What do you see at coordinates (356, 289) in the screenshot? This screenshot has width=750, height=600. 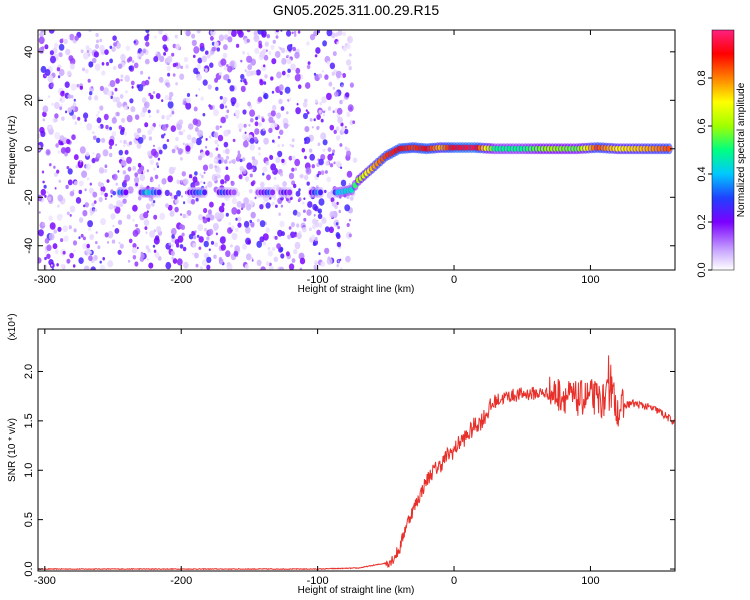 I see `top-x-label: Height of straight line (km)` at bounding box center [356, 289].